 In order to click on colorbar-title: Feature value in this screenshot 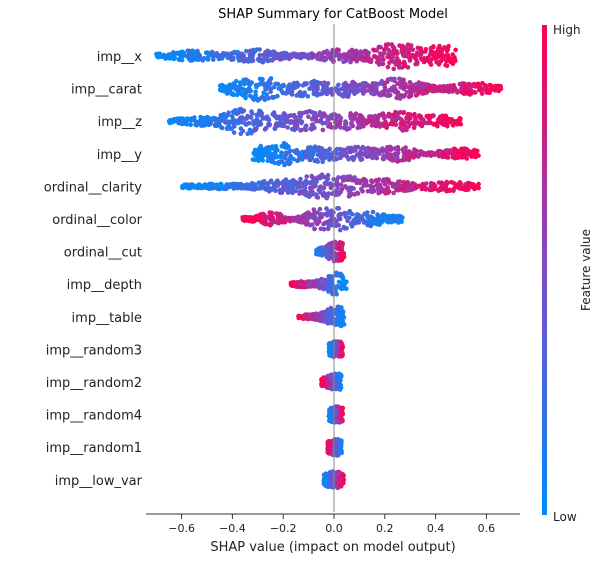, I will do `click(586, 270)`.